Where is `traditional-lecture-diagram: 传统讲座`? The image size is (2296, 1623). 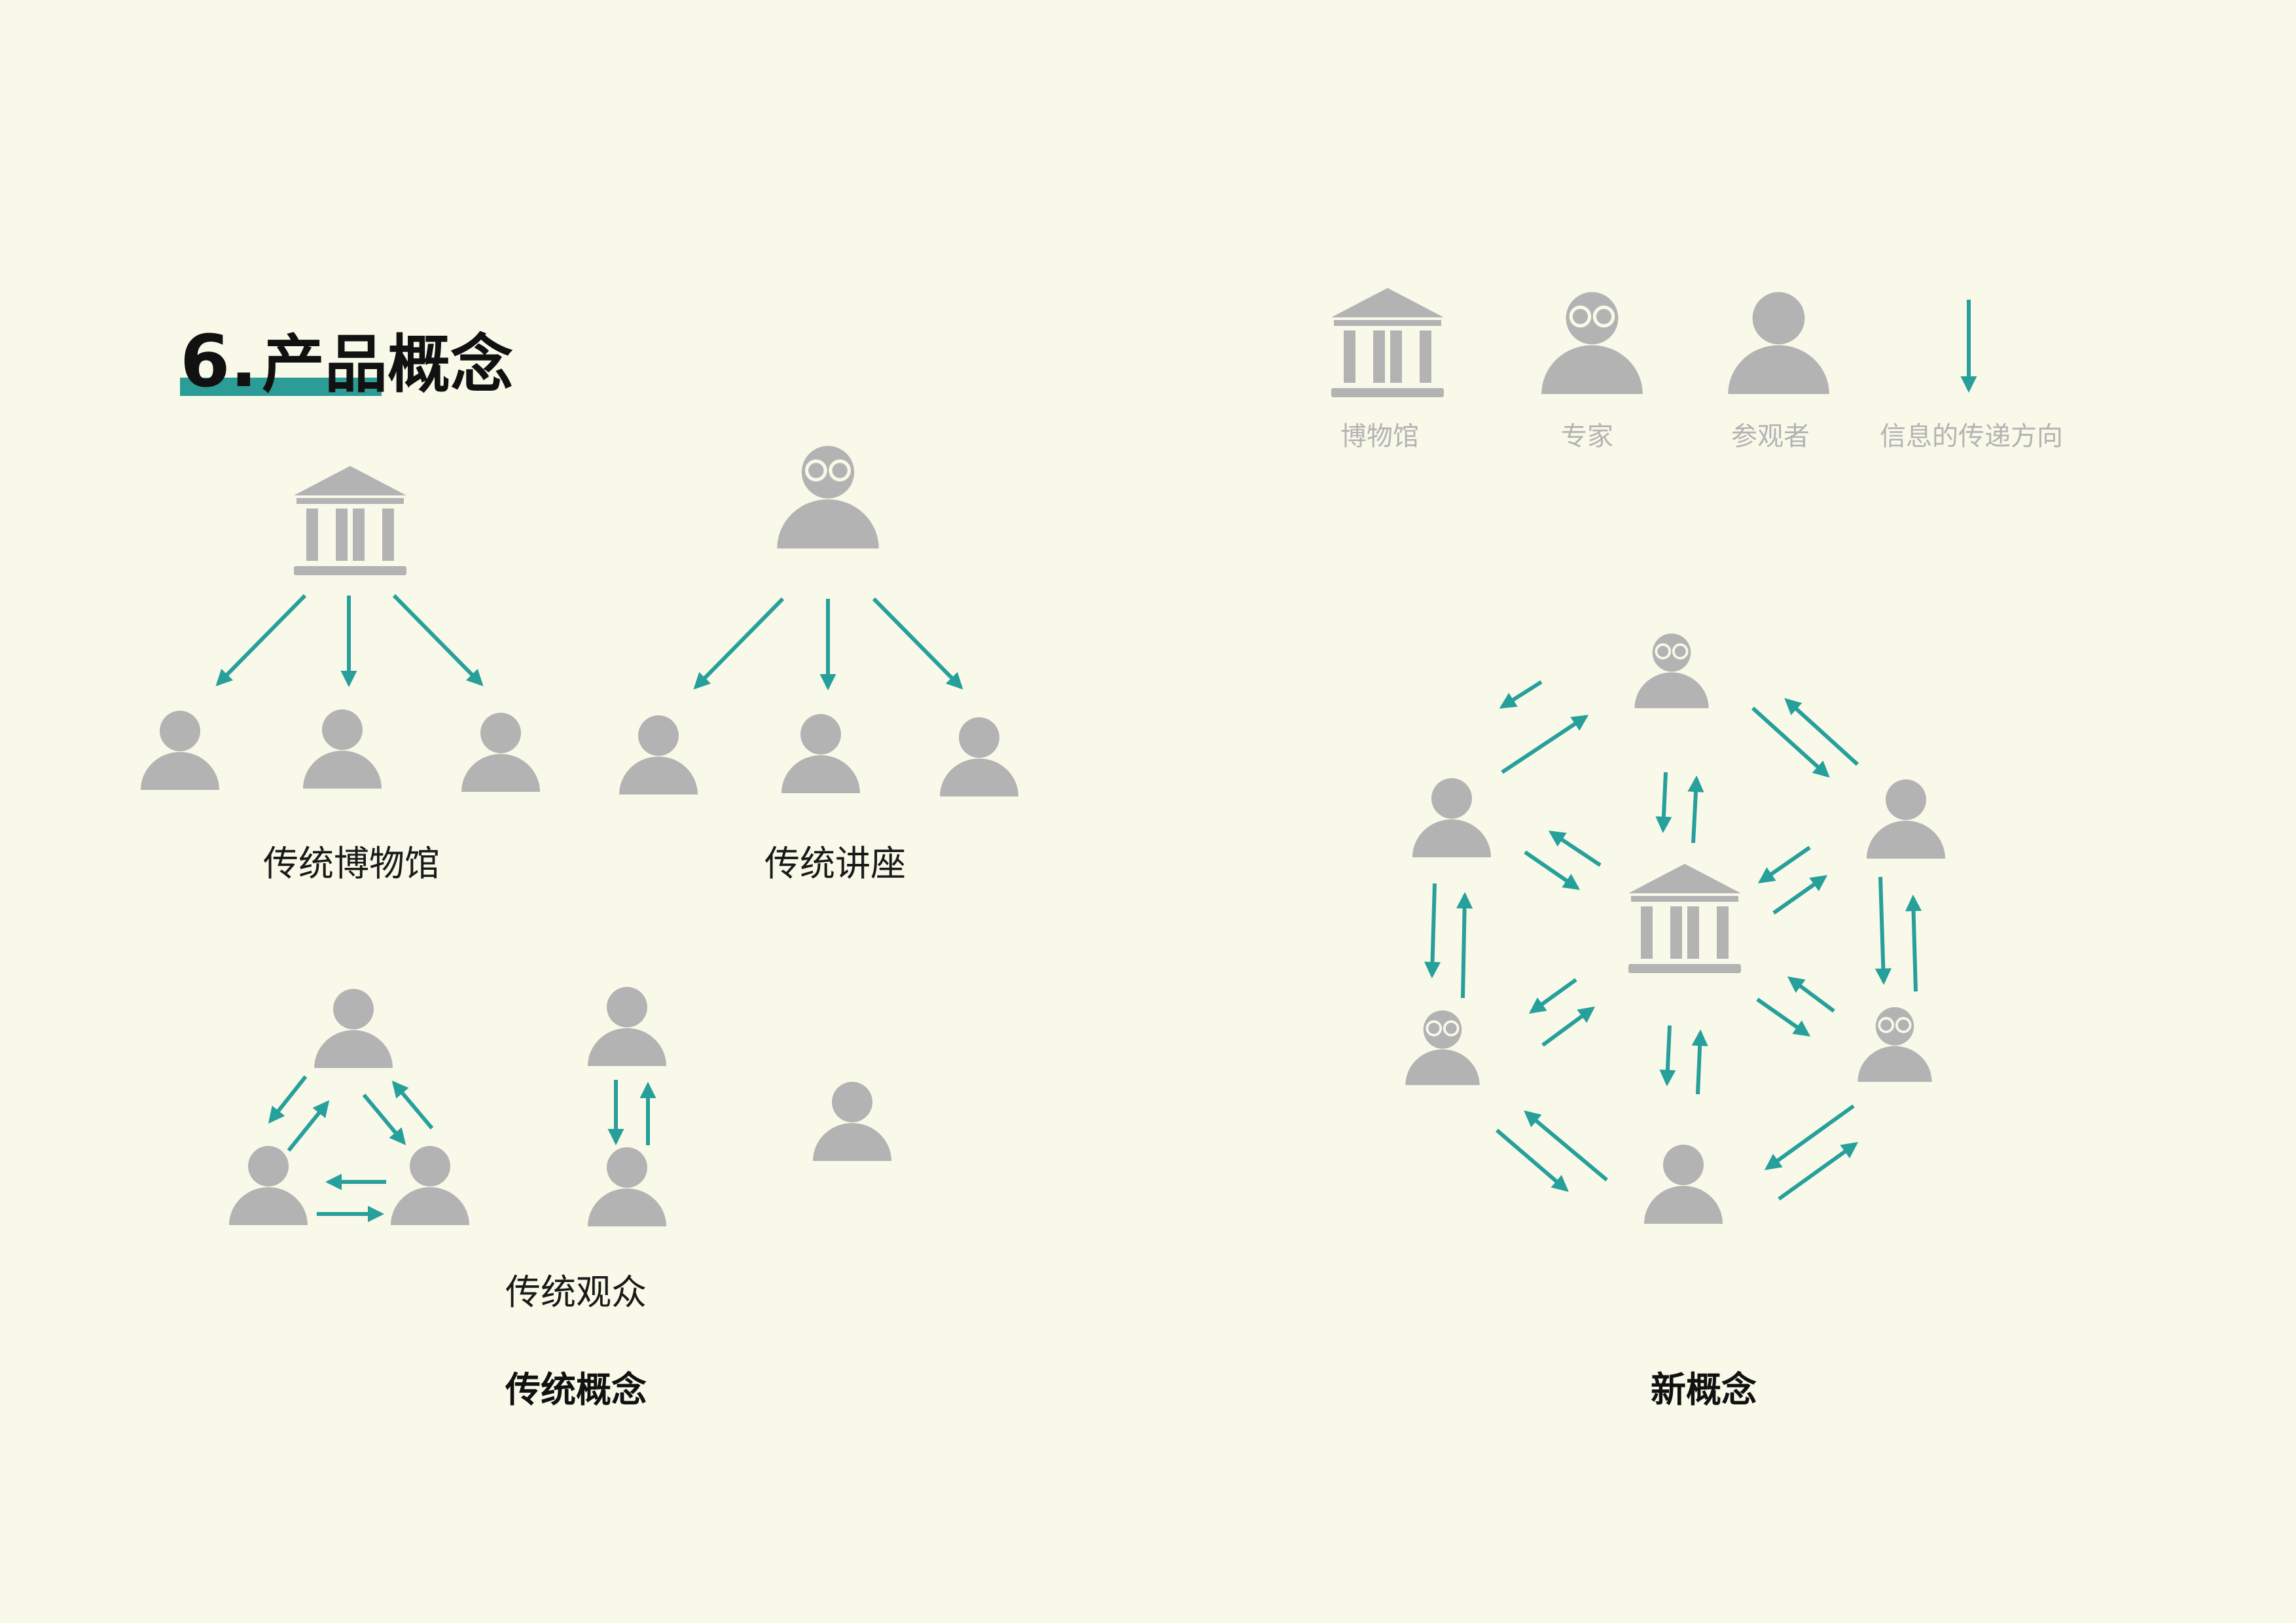
traditional-lecture-diagram: 传统讲座 is located at coordinates (819, 665).